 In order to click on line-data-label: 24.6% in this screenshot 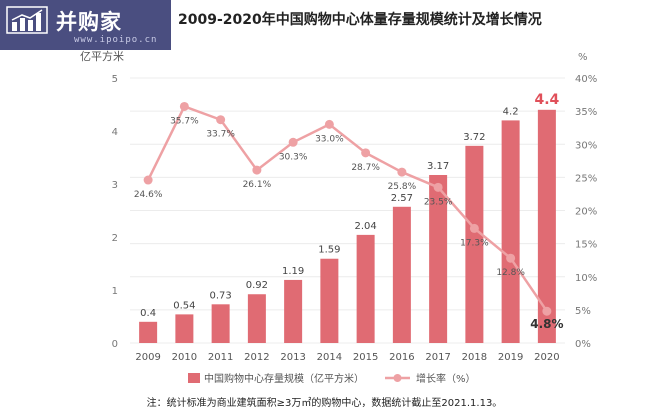, I will do `click(148, 195)`.